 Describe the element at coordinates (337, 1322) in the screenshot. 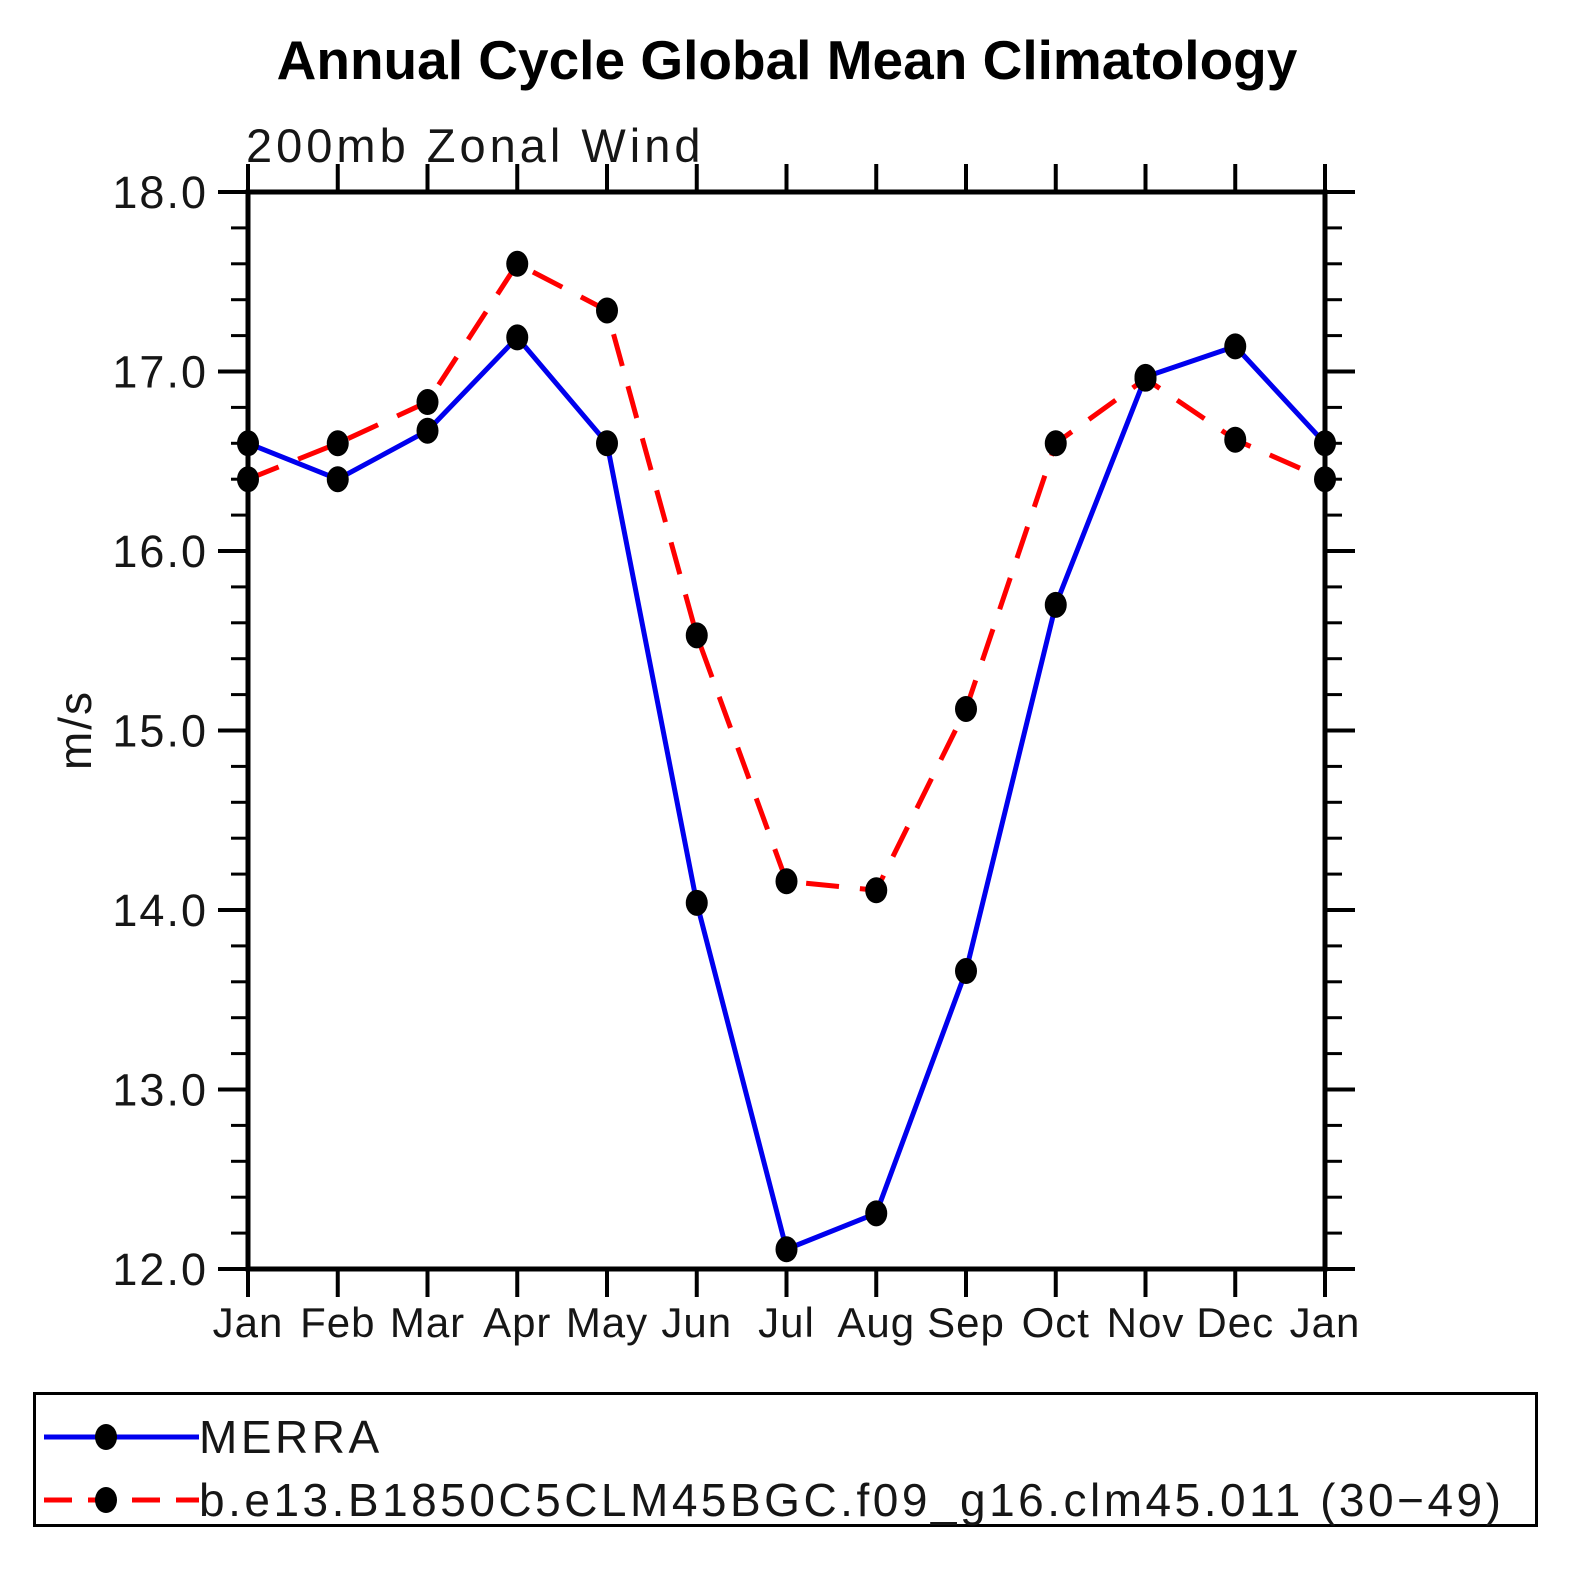

I see `x-tick-label: Feb` at that location.